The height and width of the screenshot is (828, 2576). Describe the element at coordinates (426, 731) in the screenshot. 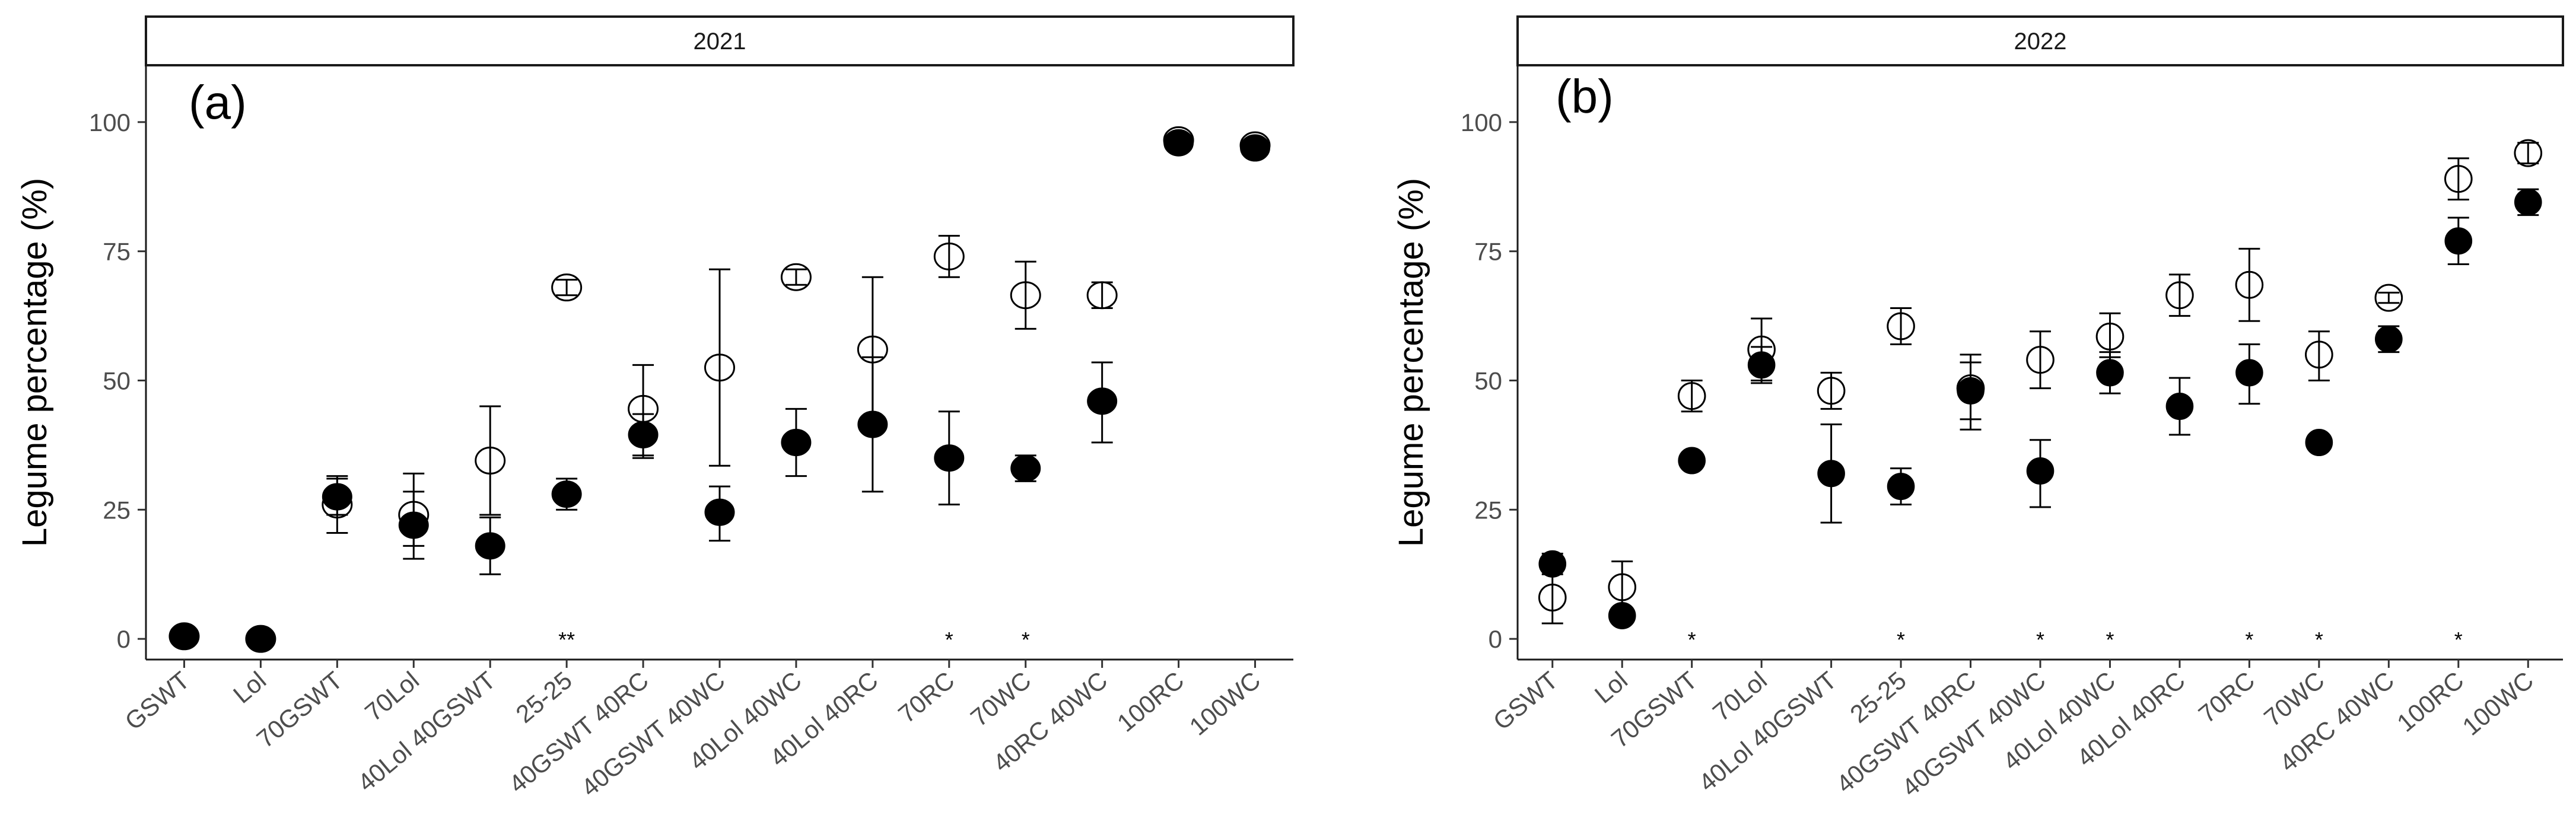

I see `x-tick-label: 40Lol 40GSWT` at that location.